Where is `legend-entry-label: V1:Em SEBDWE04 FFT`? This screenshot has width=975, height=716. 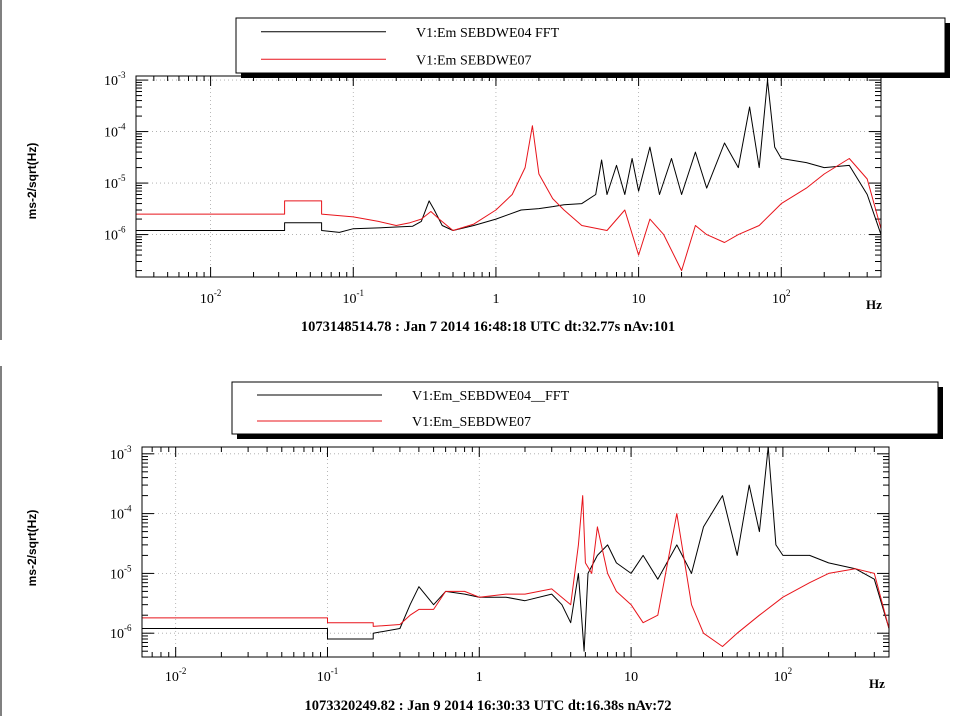 legend-entry-label: V1:Em SEBDWE04 FFT is located at coordinates (488, 33).